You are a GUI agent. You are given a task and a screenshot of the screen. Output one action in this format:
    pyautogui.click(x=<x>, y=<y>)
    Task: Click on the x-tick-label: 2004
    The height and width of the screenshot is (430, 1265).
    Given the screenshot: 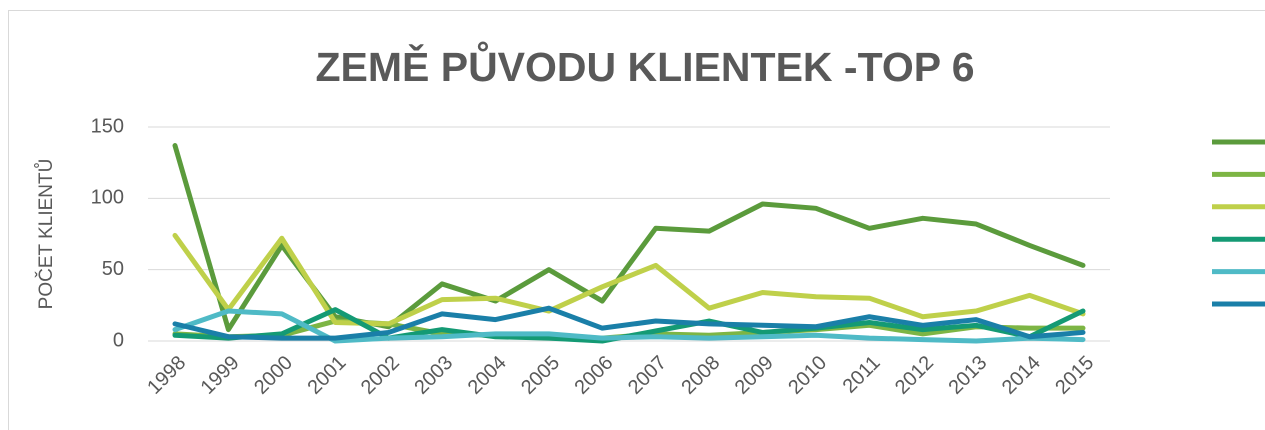 What is the action you would take?
    pyautogui.click(x=487, y=375)
    